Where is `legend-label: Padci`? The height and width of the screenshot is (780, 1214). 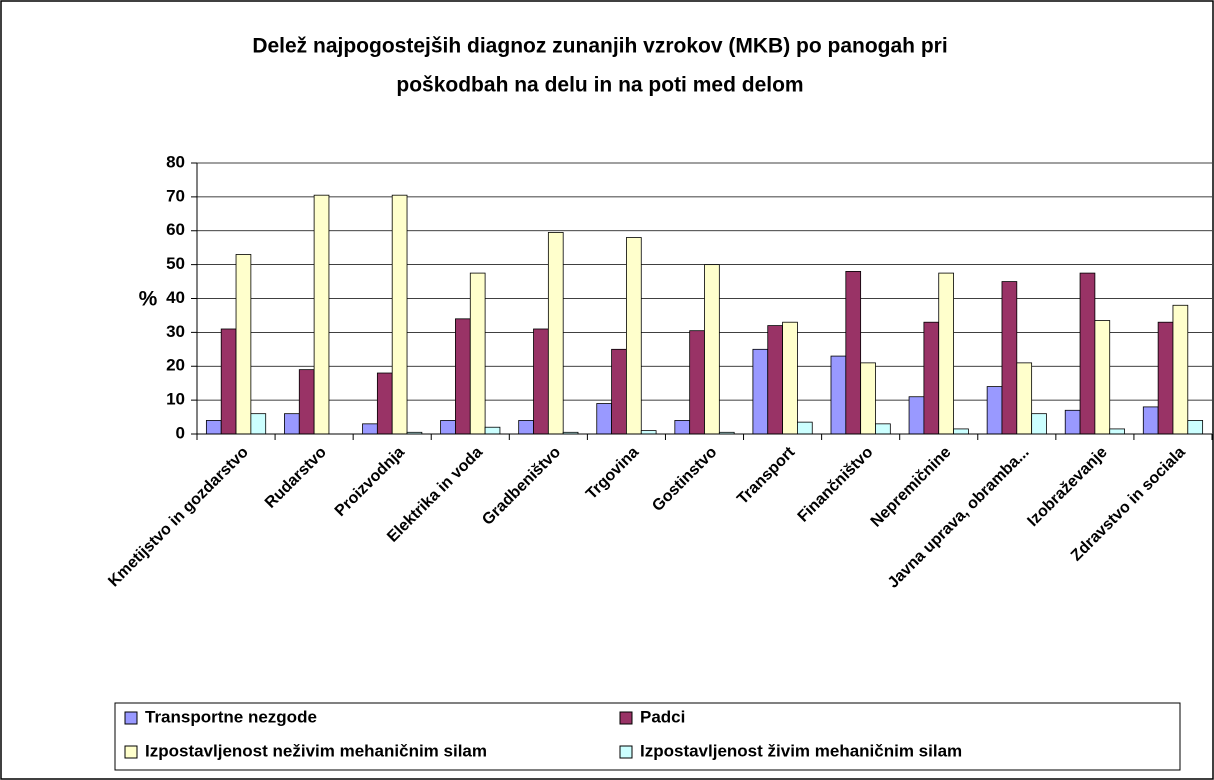 legend-label: Padci is located at coordinates (662, 716).